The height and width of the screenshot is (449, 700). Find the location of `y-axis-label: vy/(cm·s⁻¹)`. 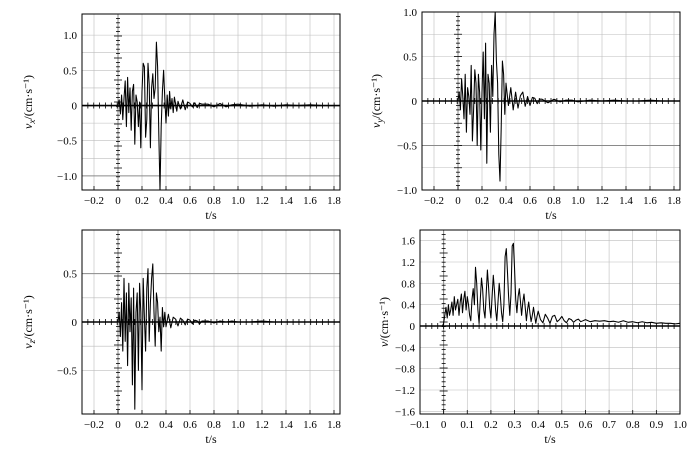

y-axis-label: vy/(cm·s⁻¹) is located at coordinates (377, 101).